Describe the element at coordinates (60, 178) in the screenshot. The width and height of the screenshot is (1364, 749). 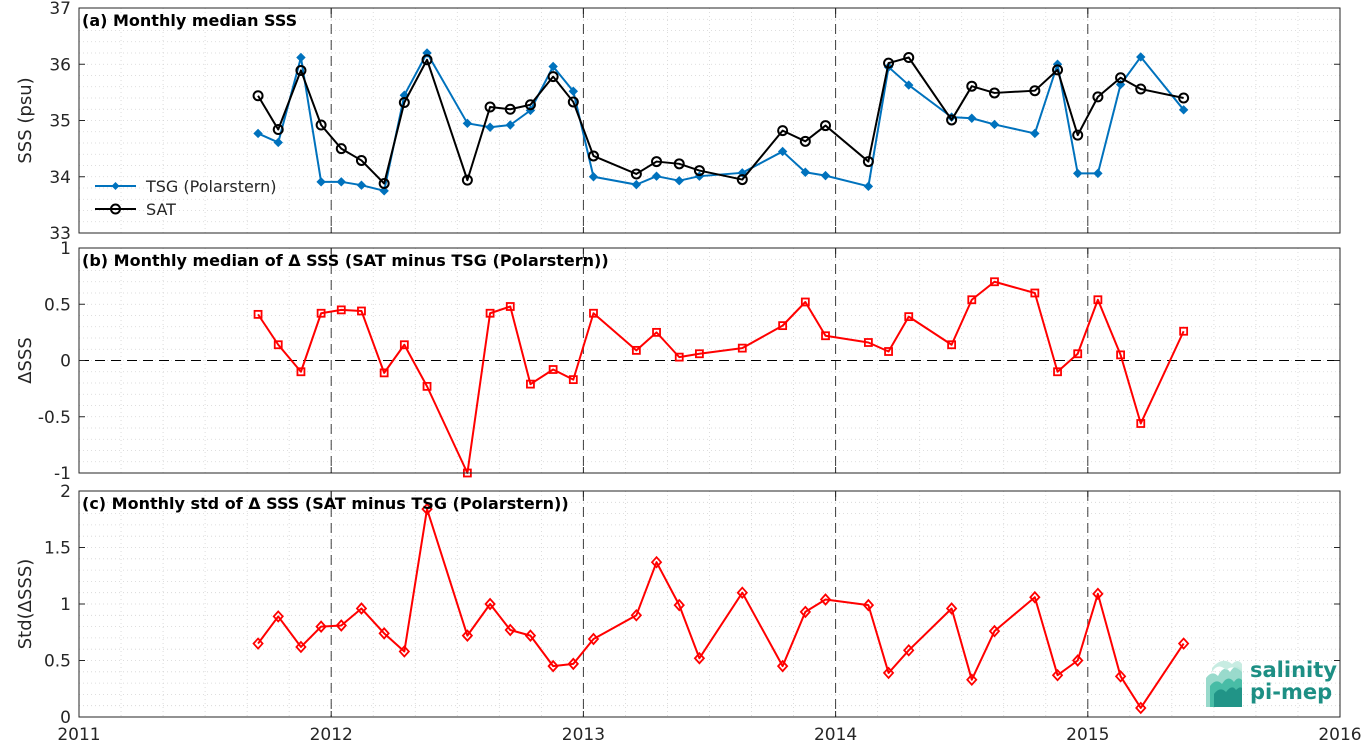
I see `y-tick-label: 34` at that location.